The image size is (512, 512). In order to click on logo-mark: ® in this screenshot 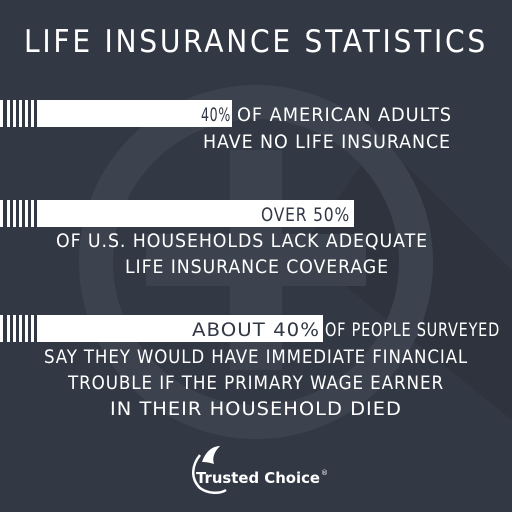, I will do `click(324, 473)`.